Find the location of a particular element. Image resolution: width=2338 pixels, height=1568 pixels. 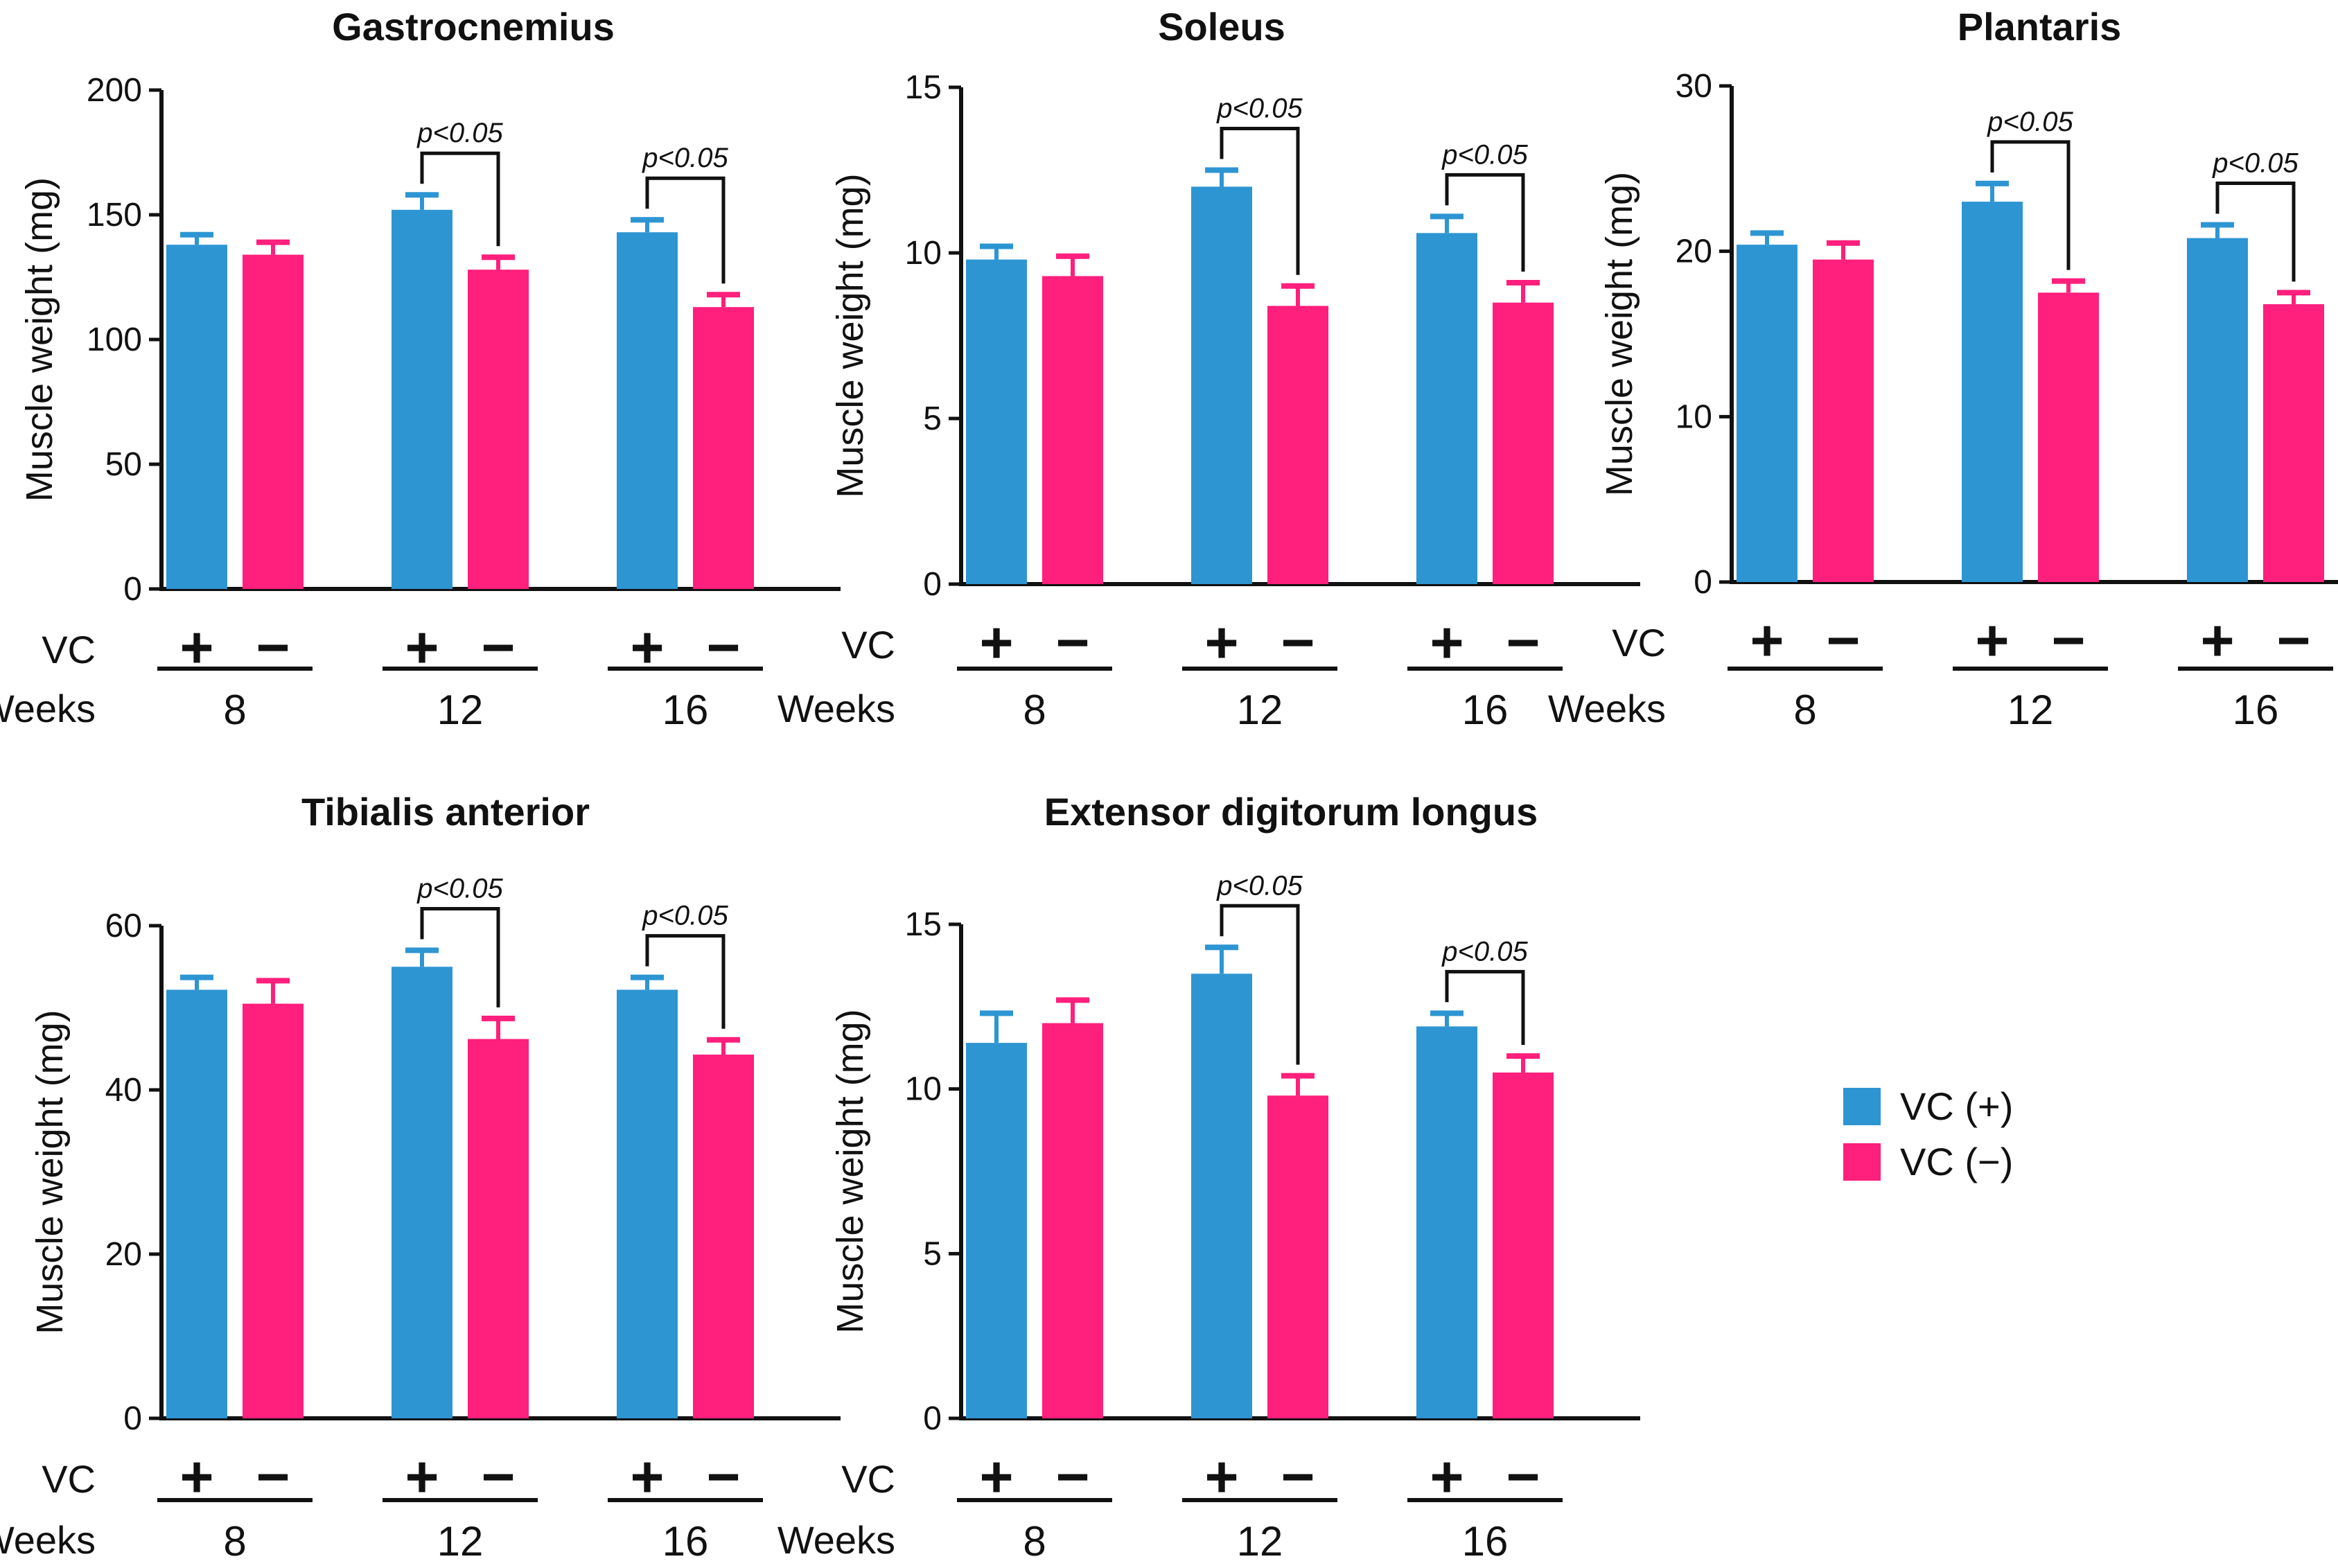

y-tick-label: 200 is located at coordinates (114, 90).